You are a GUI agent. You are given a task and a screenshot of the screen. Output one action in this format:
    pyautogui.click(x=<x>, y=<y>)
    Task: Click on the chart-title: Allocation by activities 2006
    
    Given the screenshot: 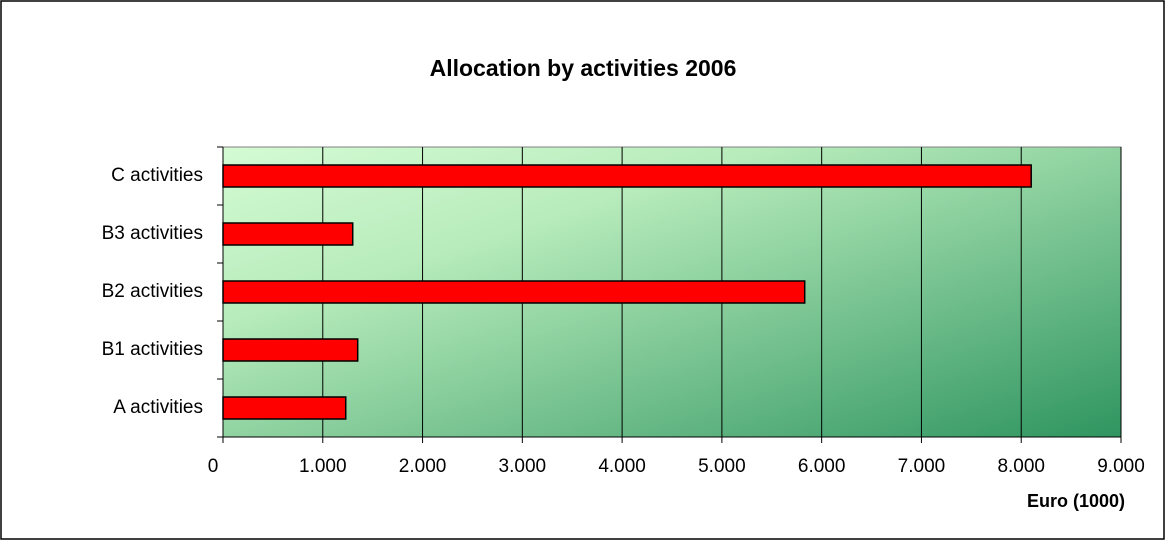 What is the action you would take?
    pyautogui.click(x=583, y=68)
    